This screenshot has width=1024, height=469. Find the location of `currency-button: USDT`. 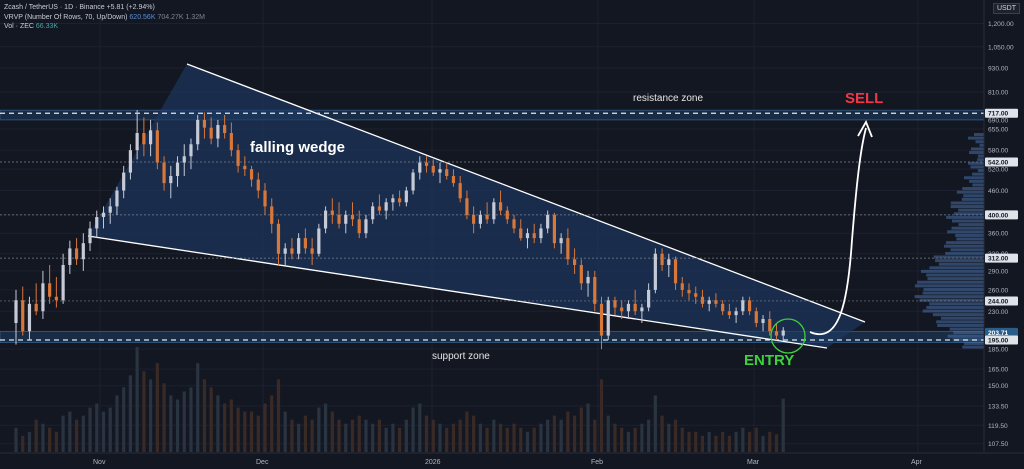

currency-button: USDT is located at coordinates (1006, 8).